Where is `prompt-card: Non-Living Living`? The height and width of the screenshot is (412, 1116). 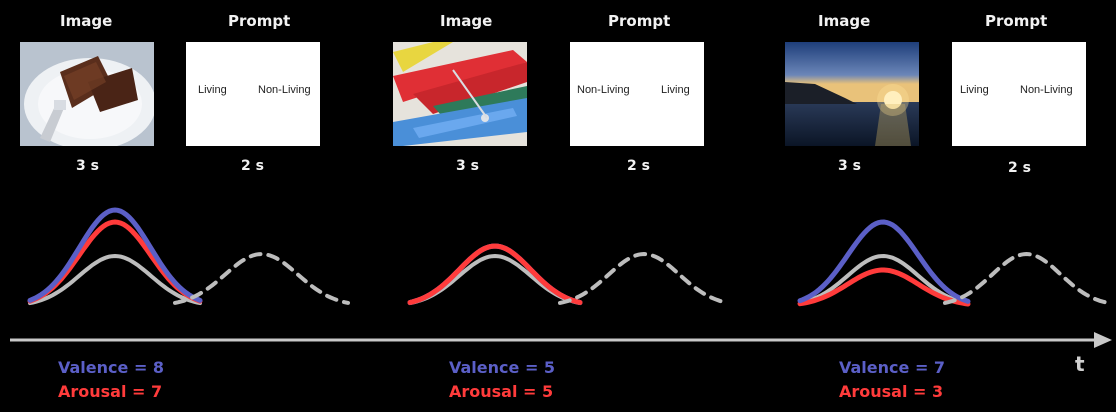
prompt-card: Non-Living Living is located at coordinates (637, 94).